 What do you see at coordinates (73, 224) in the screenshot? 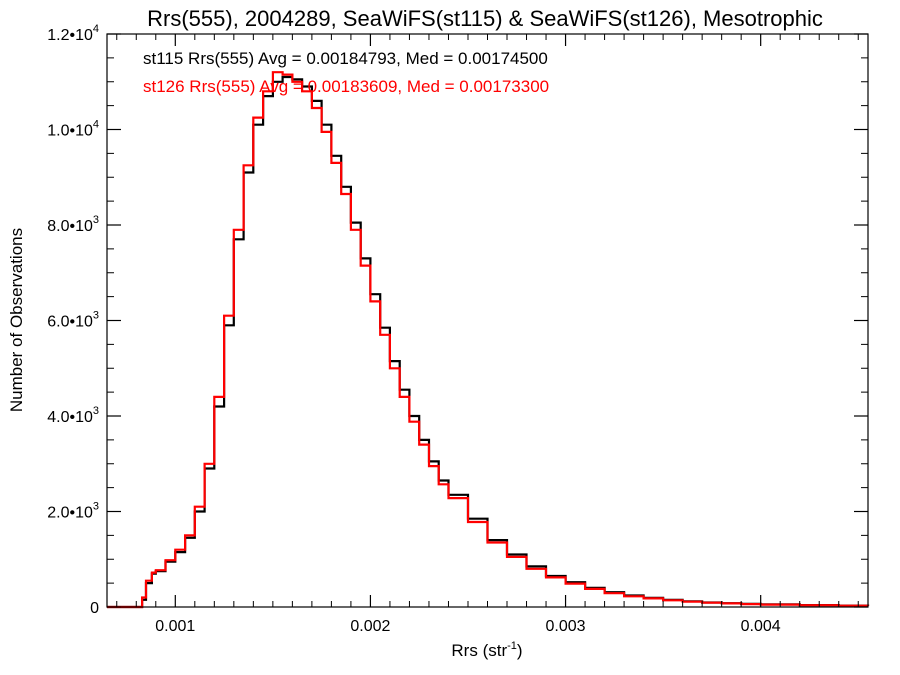
I see `y-tick-label-4: 8.0•103` at bounding box center [73, 224].